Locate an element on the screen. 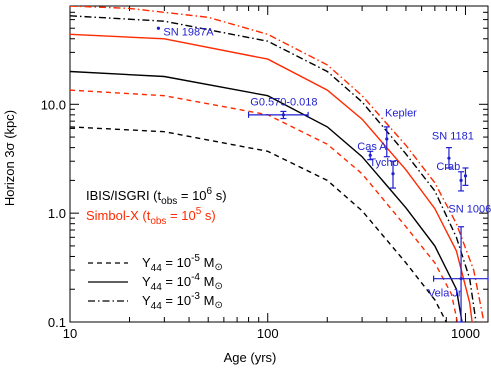 This screenshot has height=372, width=491. y-tick-label: 1.0 is located at coordinates (57, 213).